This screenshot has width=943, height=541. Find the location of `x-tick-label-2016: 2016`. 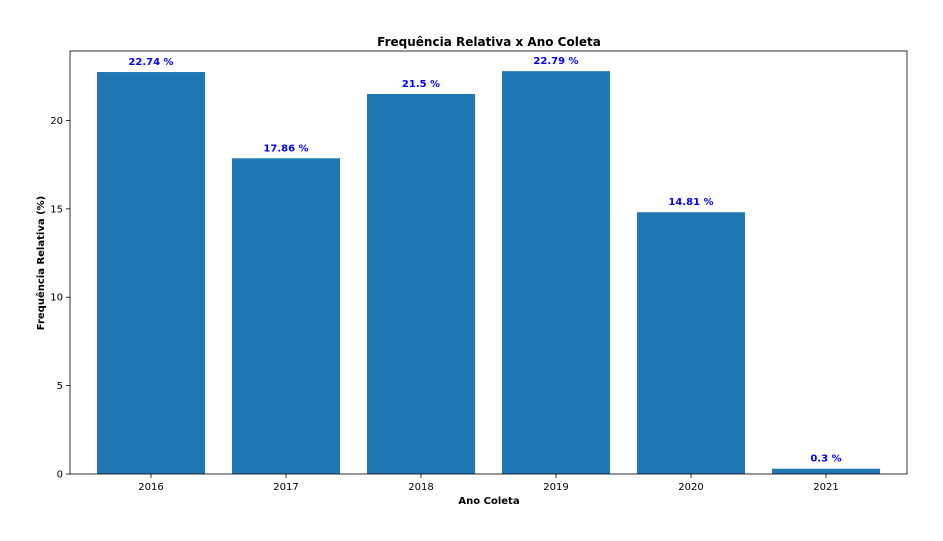

x-tick-label-2016: 2016 is located at coordinates (150, 487).